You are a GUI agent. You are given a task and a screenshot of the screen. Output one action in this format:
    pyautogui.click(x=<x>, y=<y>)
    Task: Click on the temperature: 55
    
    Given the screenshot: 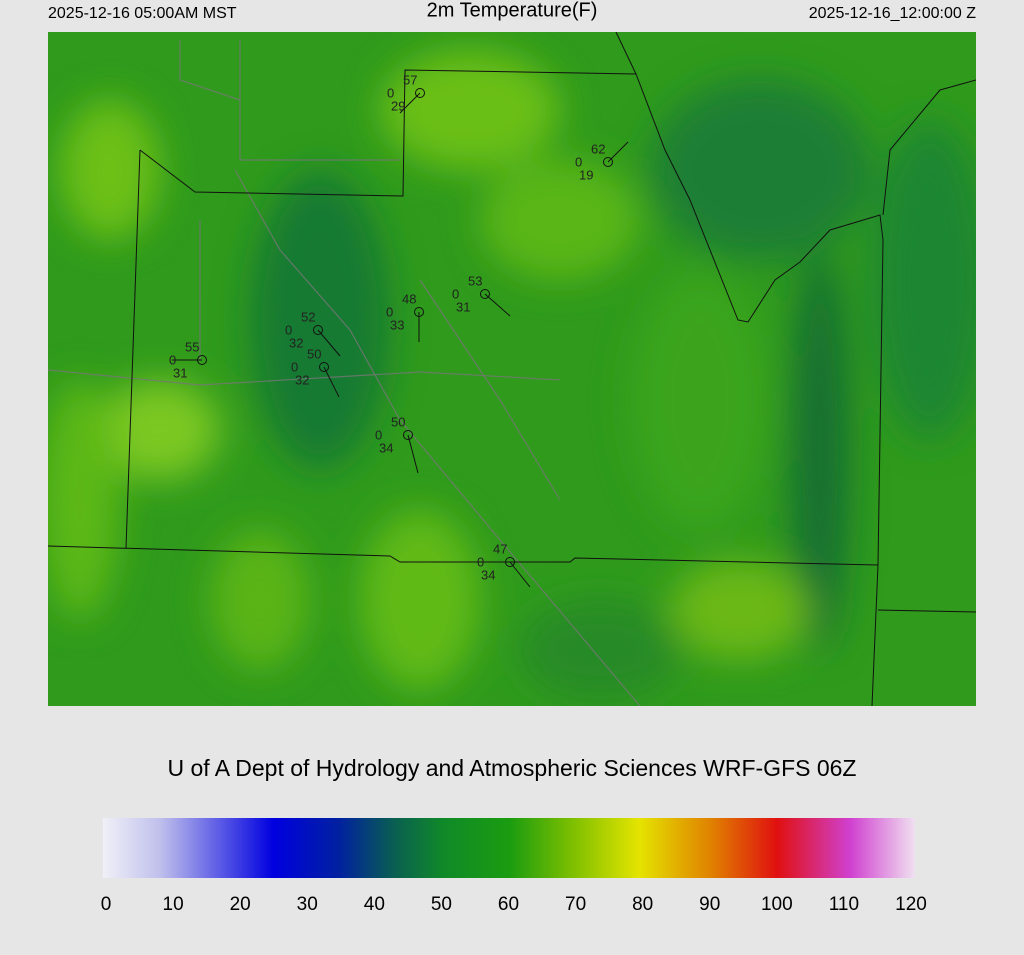 What is the action you would take?
    pyautogui.click(x=192, y=346)
    